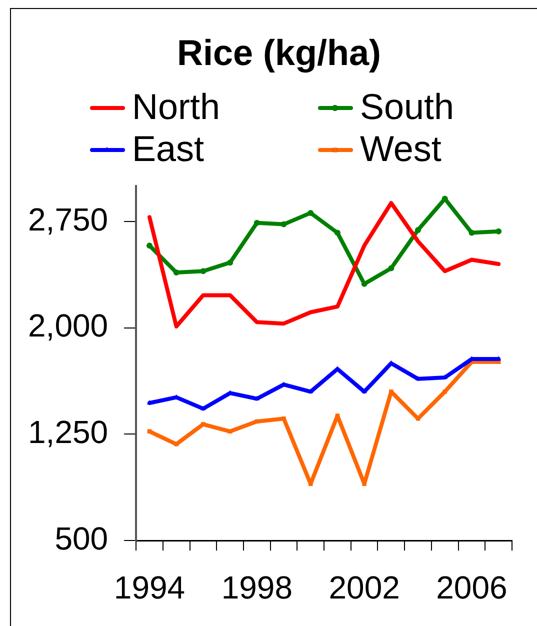  What do you see at coordinates (364, 588) in the screenshot?
I see `x-tick-label: 2002` at bounding box center [364, 588].